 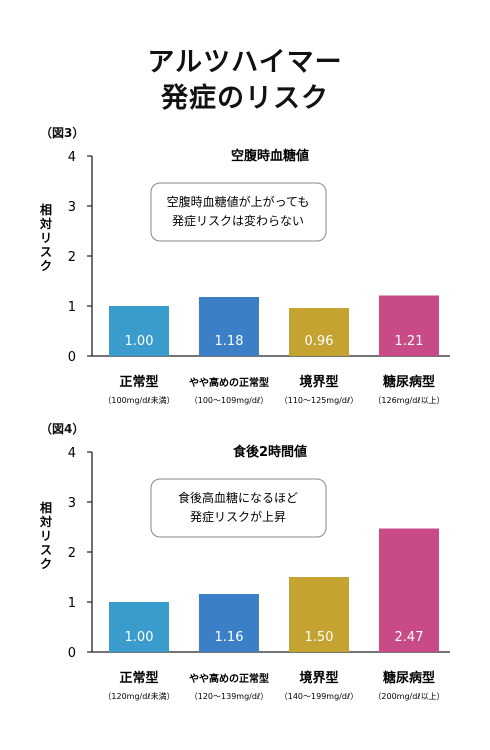 I want to click on bar-value-label: 1.21, so click(x=409, y=341).